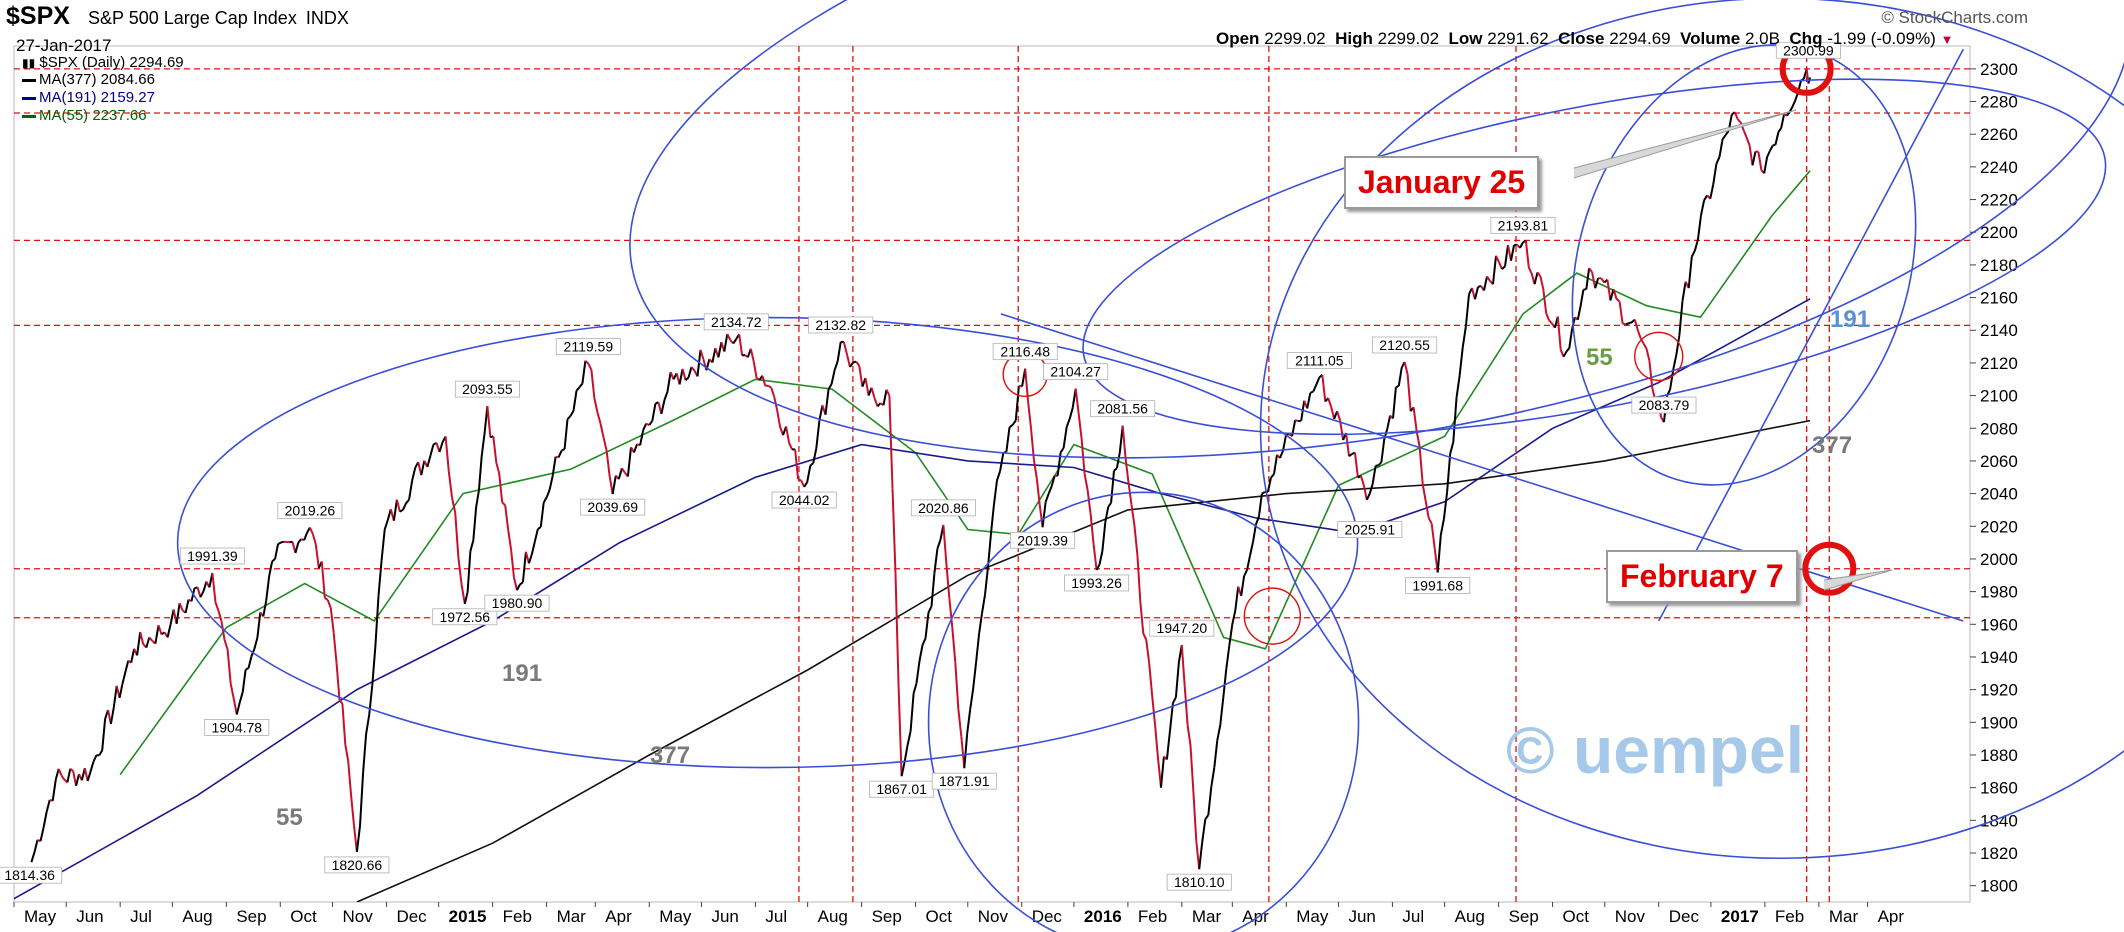 This screenshot has width=2124, height=932. What do you see at coordinates (1999, 232) in the screenshot?
I see `y-tick-label: 2200` at bounding box center [1999, 232].